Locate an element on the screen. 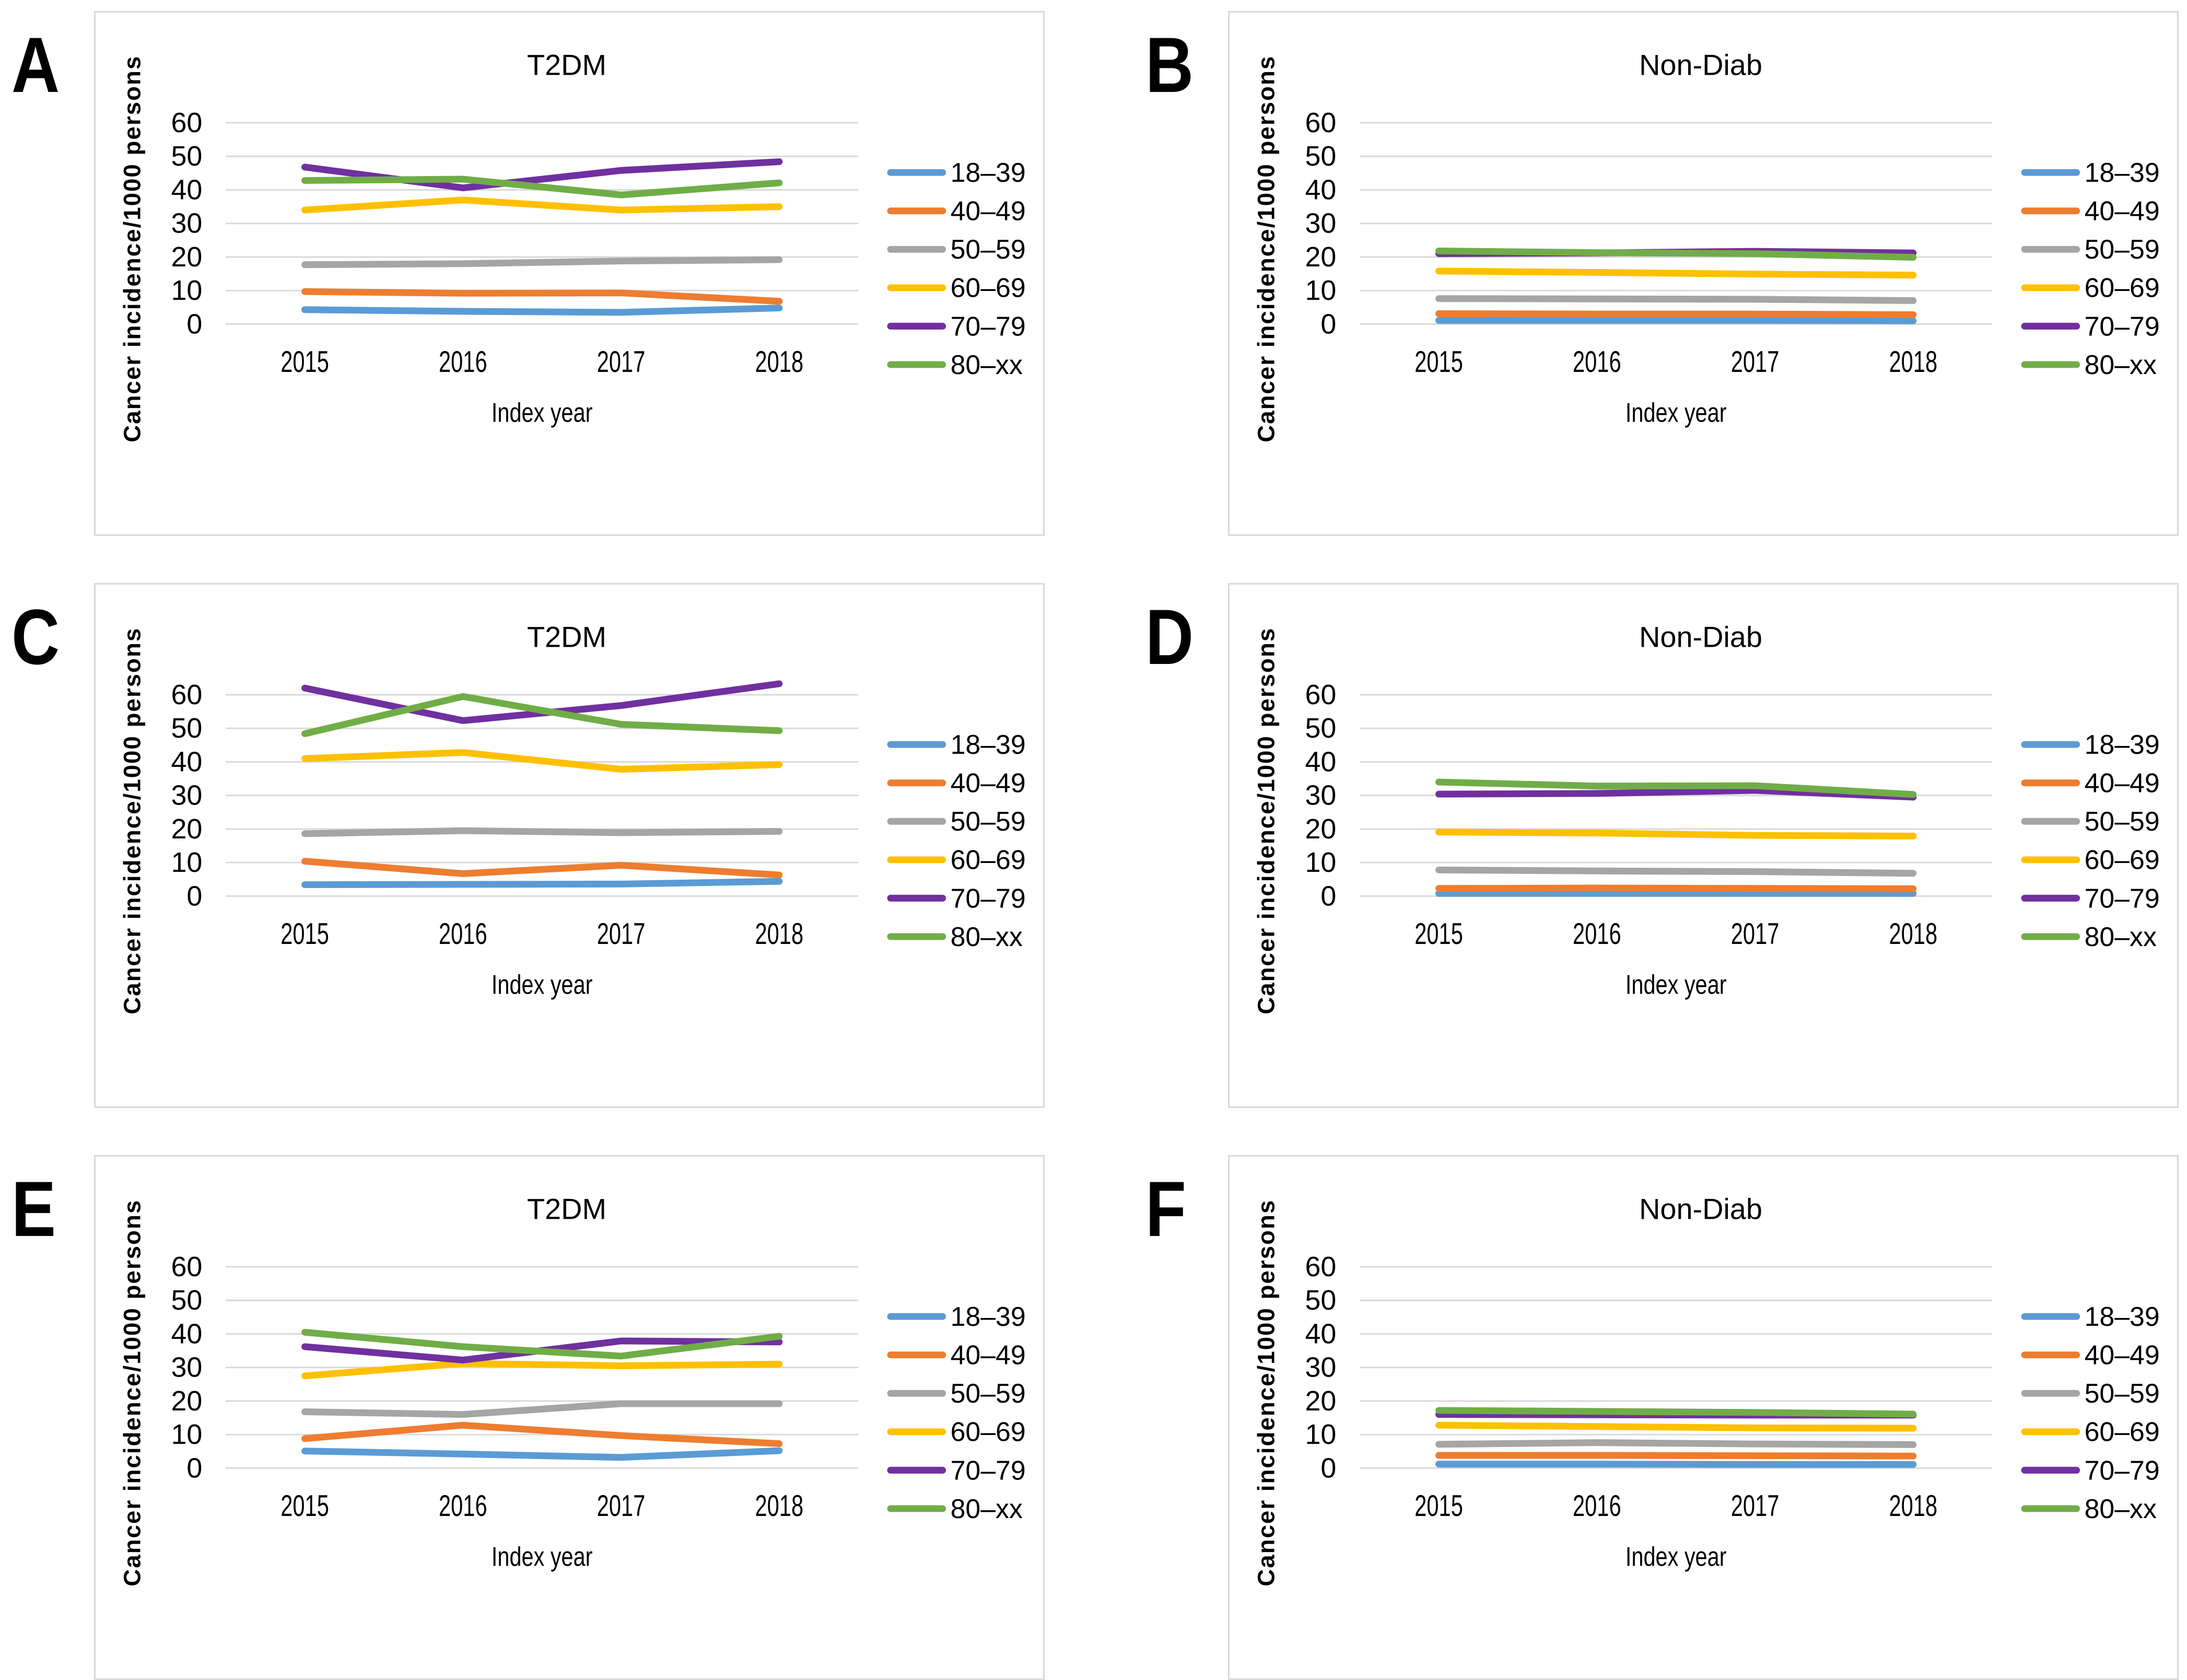 Image resolution: width=2187 pixels, height=1680 pixels. panel-letter-f: F is located at coordinates (1181, 1417).